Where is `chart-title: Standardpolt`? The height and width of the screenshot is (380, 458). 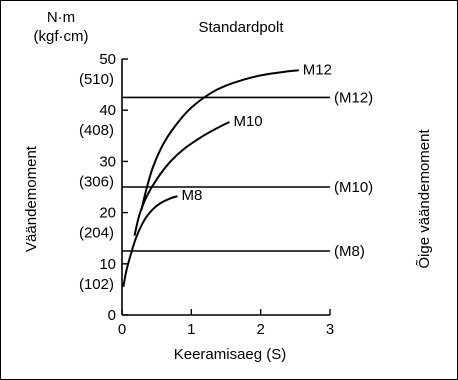
chart-title: Standardpolt is located at coordinates (241, 27).